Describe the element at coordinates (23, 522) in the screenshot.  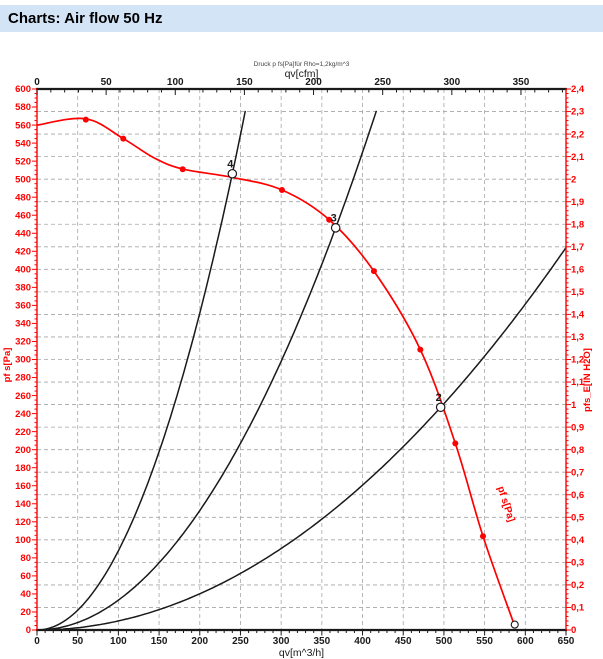
I see `left-tick-label: 120` at that location.